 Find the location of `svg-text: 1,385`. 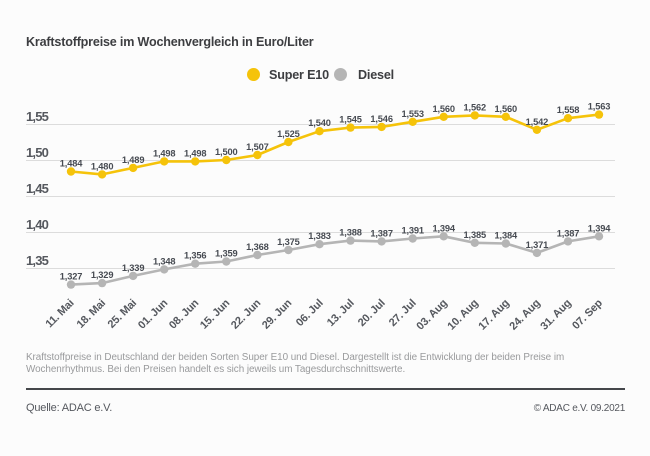

svg-text: 1,385 is located at coordinates (475, 235).